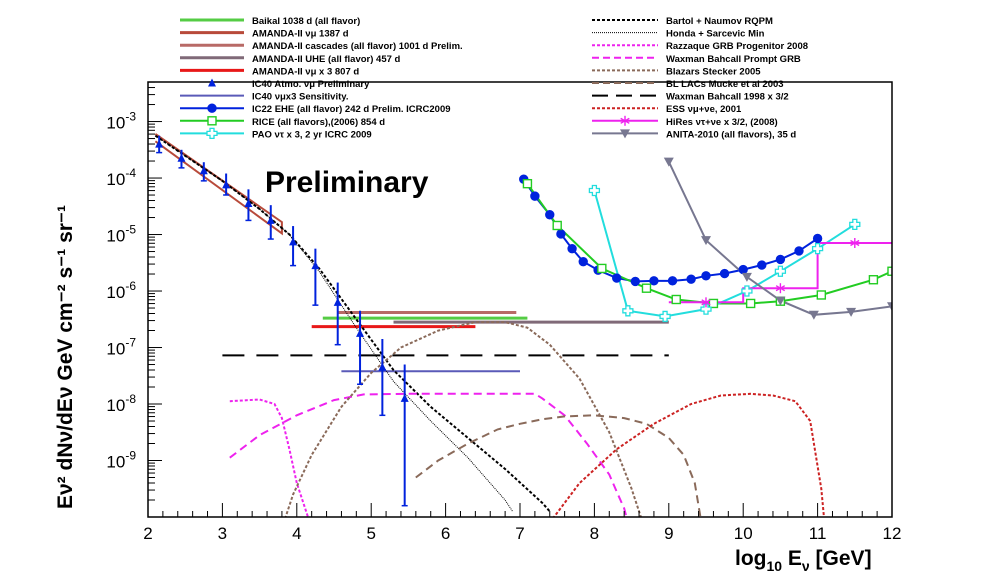 The height and width of the screenshot is (582, 993). What do you see at coordinates (715, 34) in the screenshot?
I see `legend-label: Honda + Sarcevic Min` at bounding box center [715, 34].